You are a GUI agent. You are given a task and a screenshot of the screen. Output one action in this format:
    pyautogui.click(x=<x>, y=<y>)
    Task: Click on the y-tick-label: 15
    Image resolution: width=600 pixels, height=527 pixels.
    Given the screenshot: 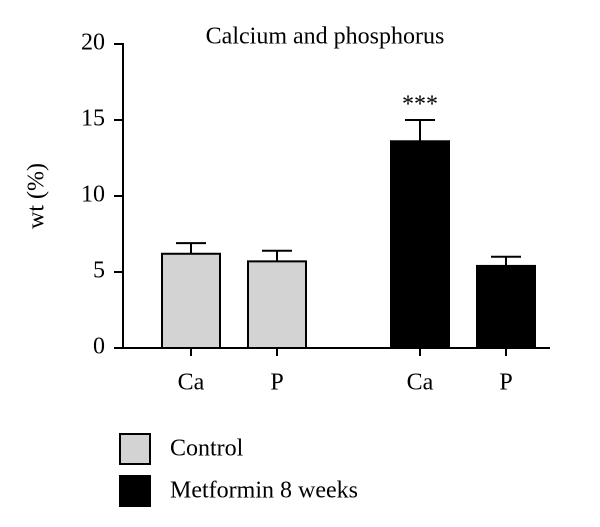 What is the action you would take?
    pyautogui.click(x=93, y=119)
    